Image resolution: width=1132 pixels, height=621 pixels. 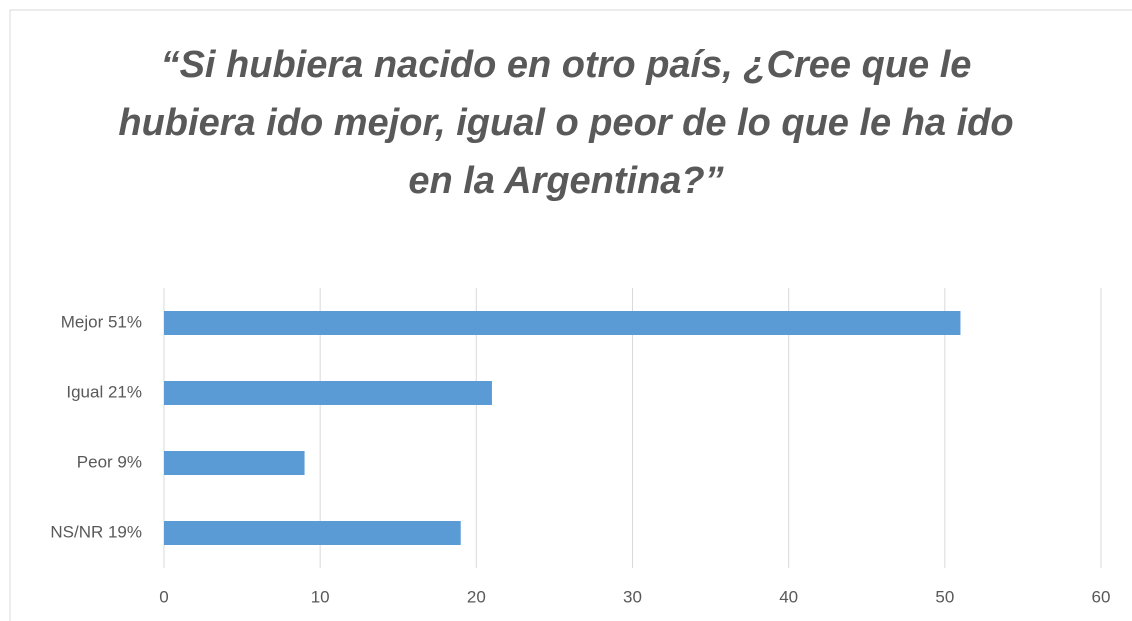 I want to click on x-tick-label: 0, so click(x=163, y=596).